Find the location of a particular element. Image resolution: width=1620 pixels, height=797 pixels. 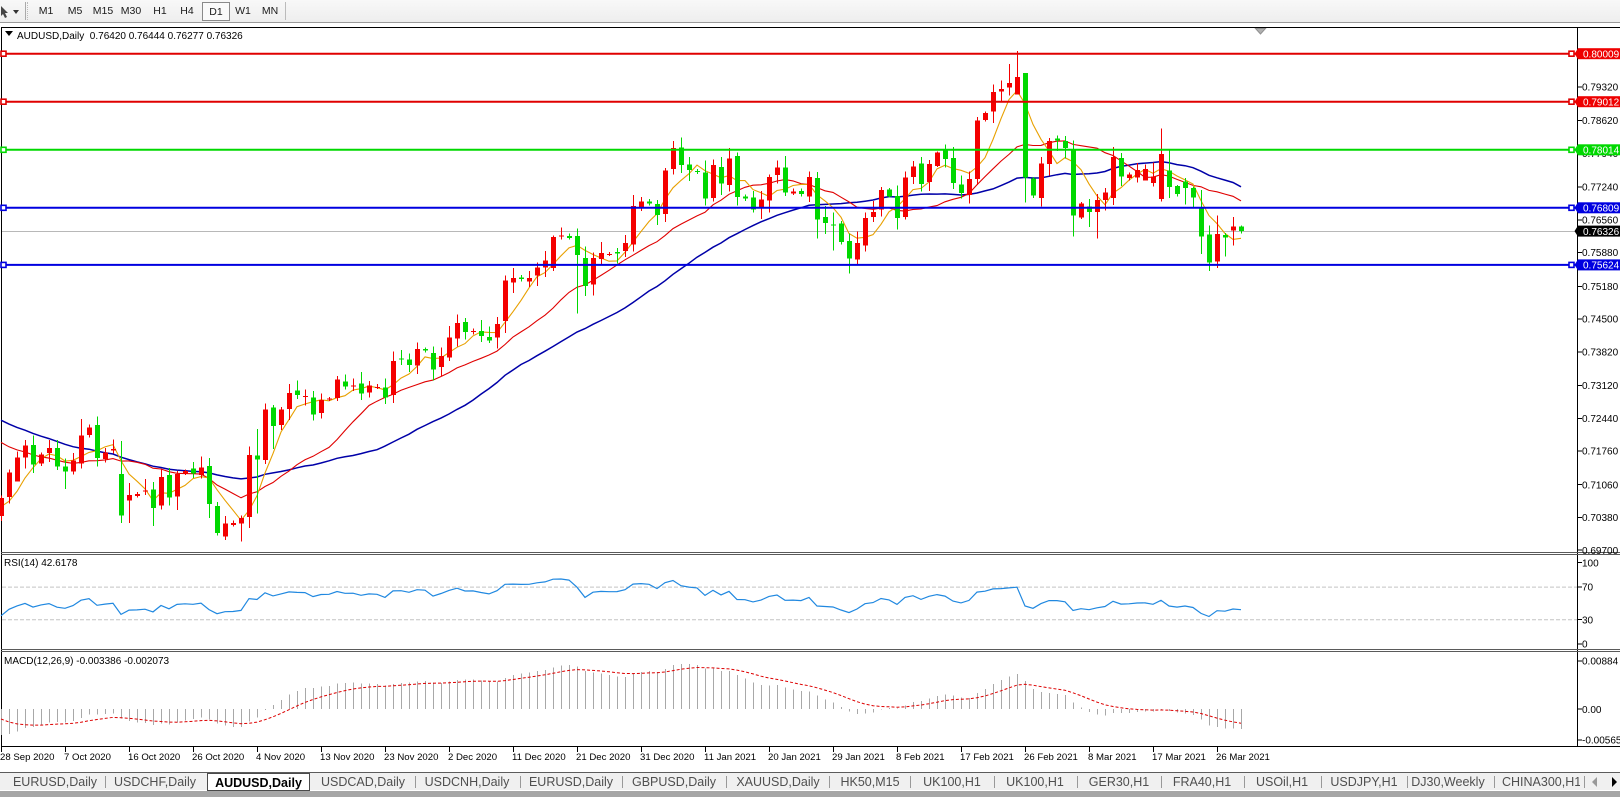

svg-text: 0 is located at coordinates (1585, 645).